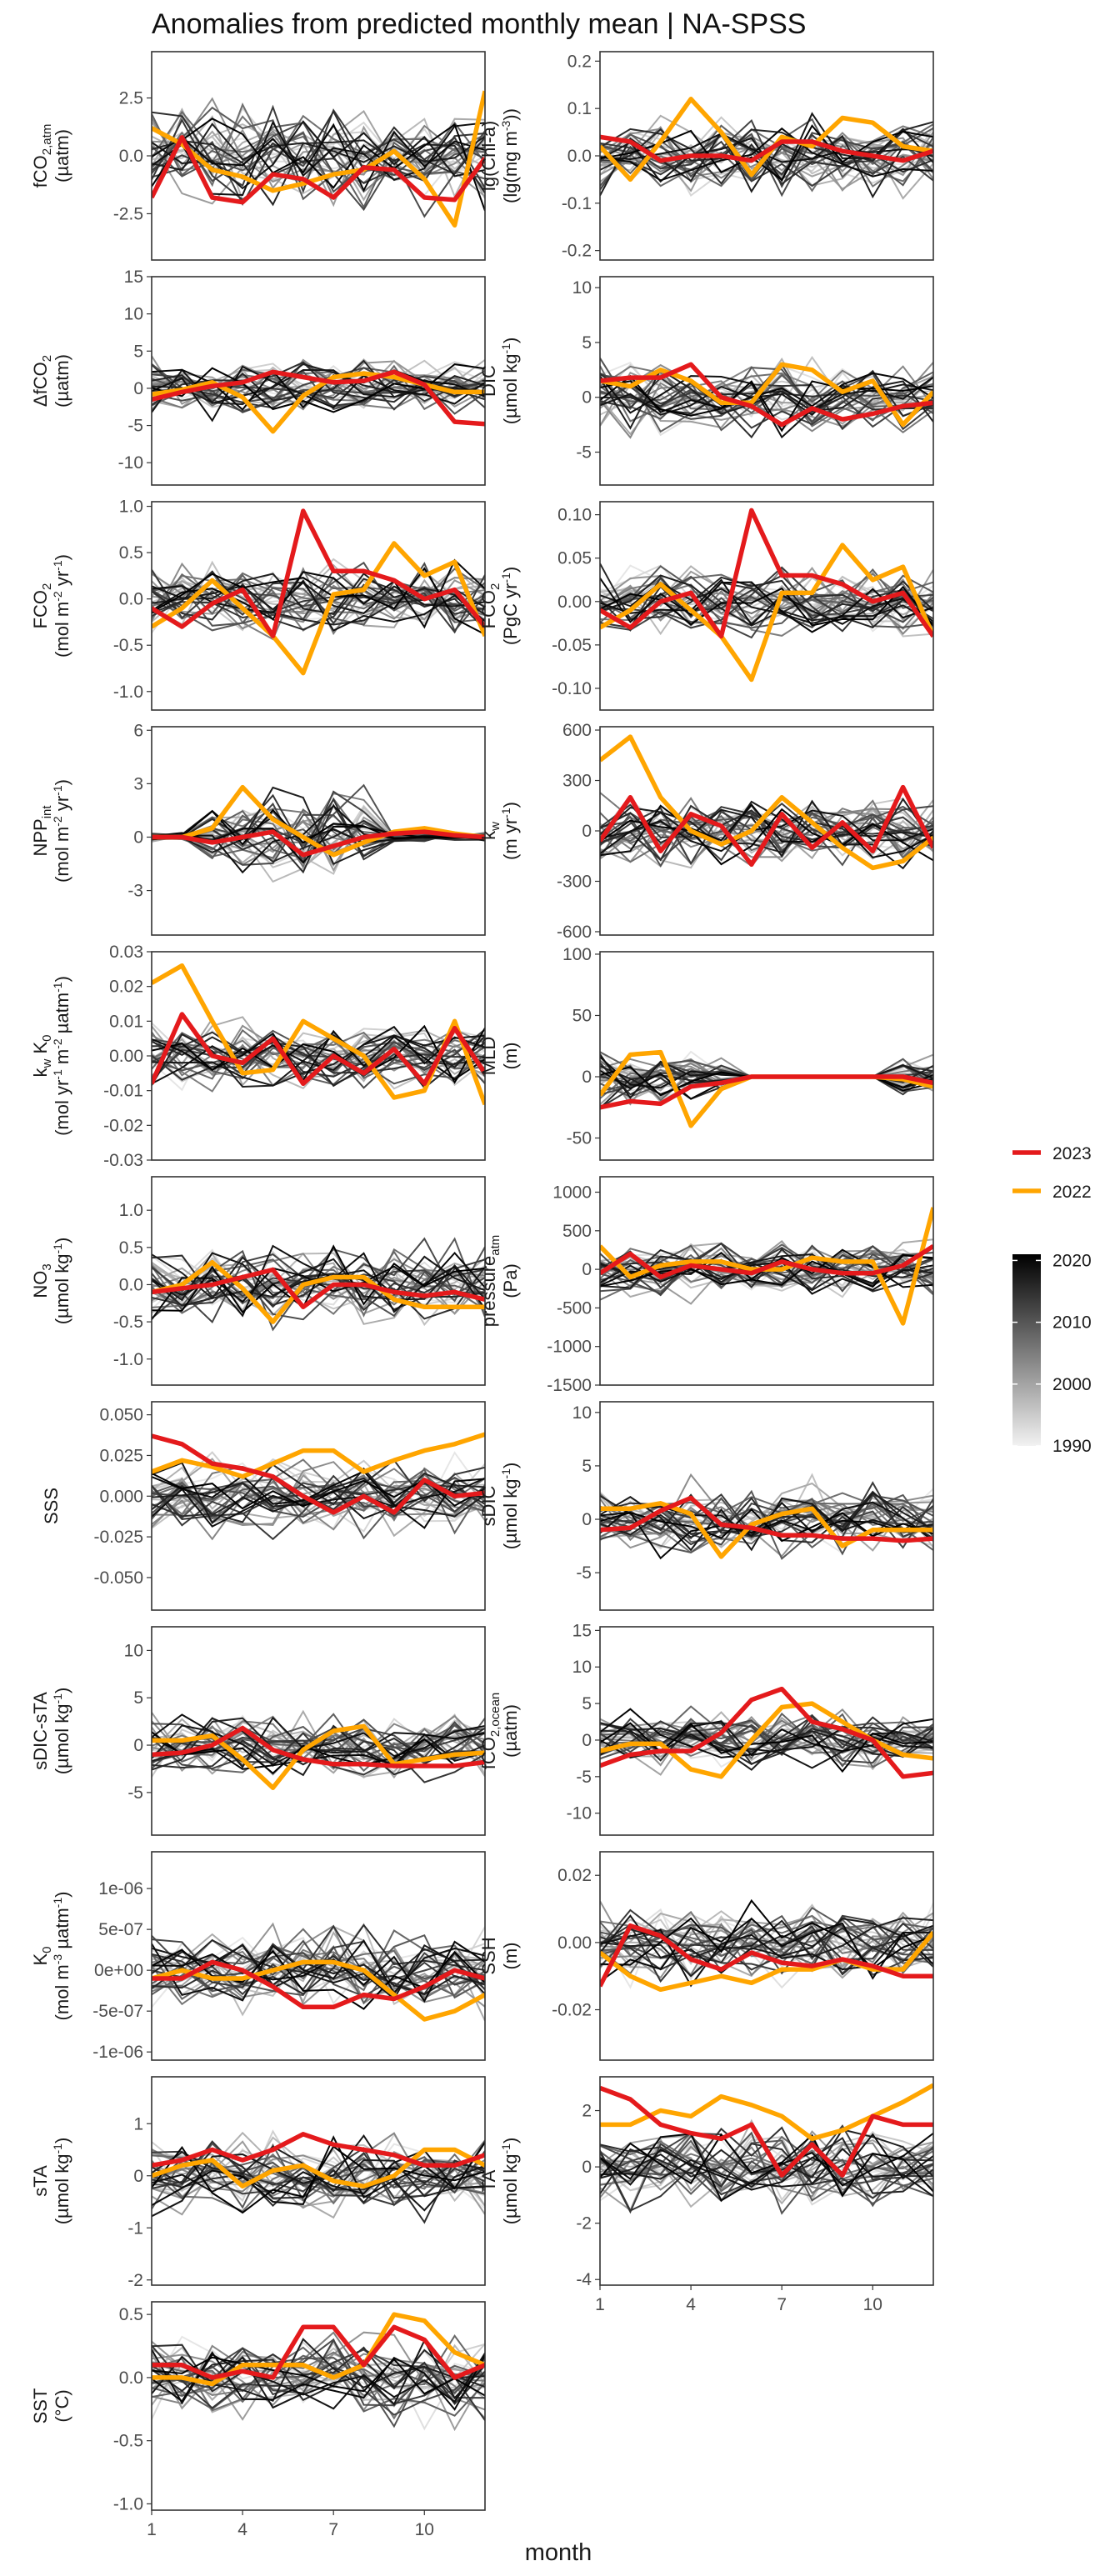  What do you see at coordinates (51, 1282) in the screenshot?
I see `y-axis-label: NO3(µmol kg-1)` at bounding box center [51, 1282].